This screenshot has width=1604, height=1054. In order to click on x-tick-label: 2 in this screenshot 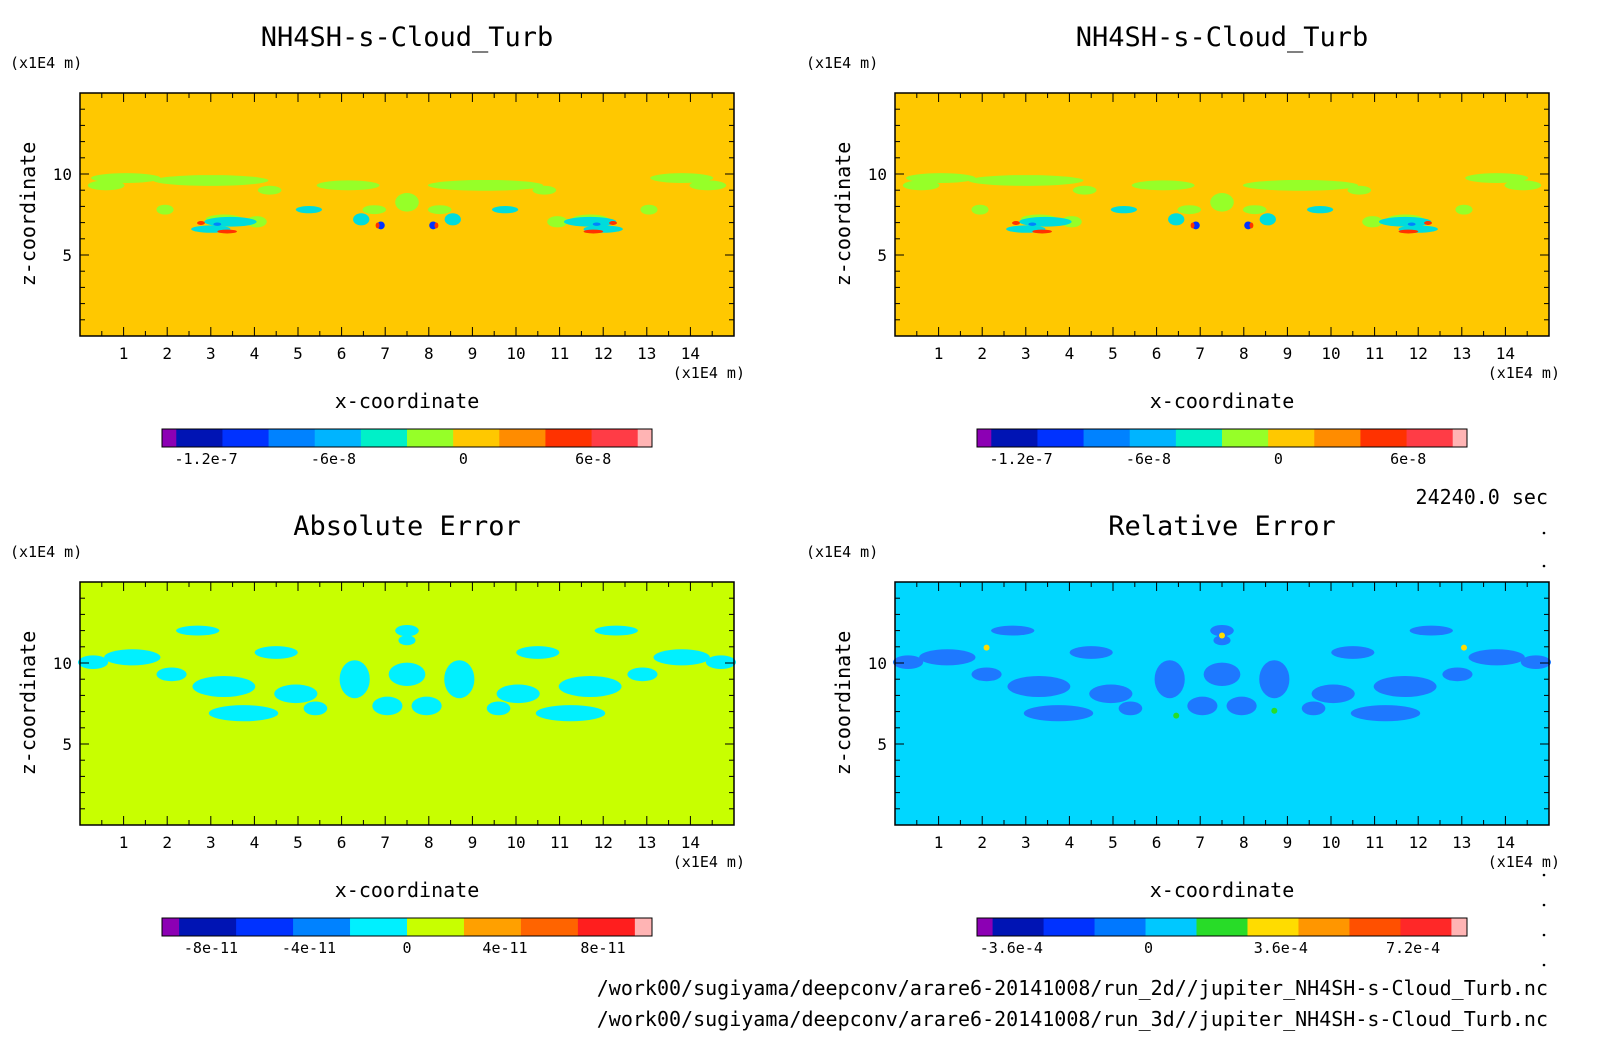, I will do `click(982, 842)`.